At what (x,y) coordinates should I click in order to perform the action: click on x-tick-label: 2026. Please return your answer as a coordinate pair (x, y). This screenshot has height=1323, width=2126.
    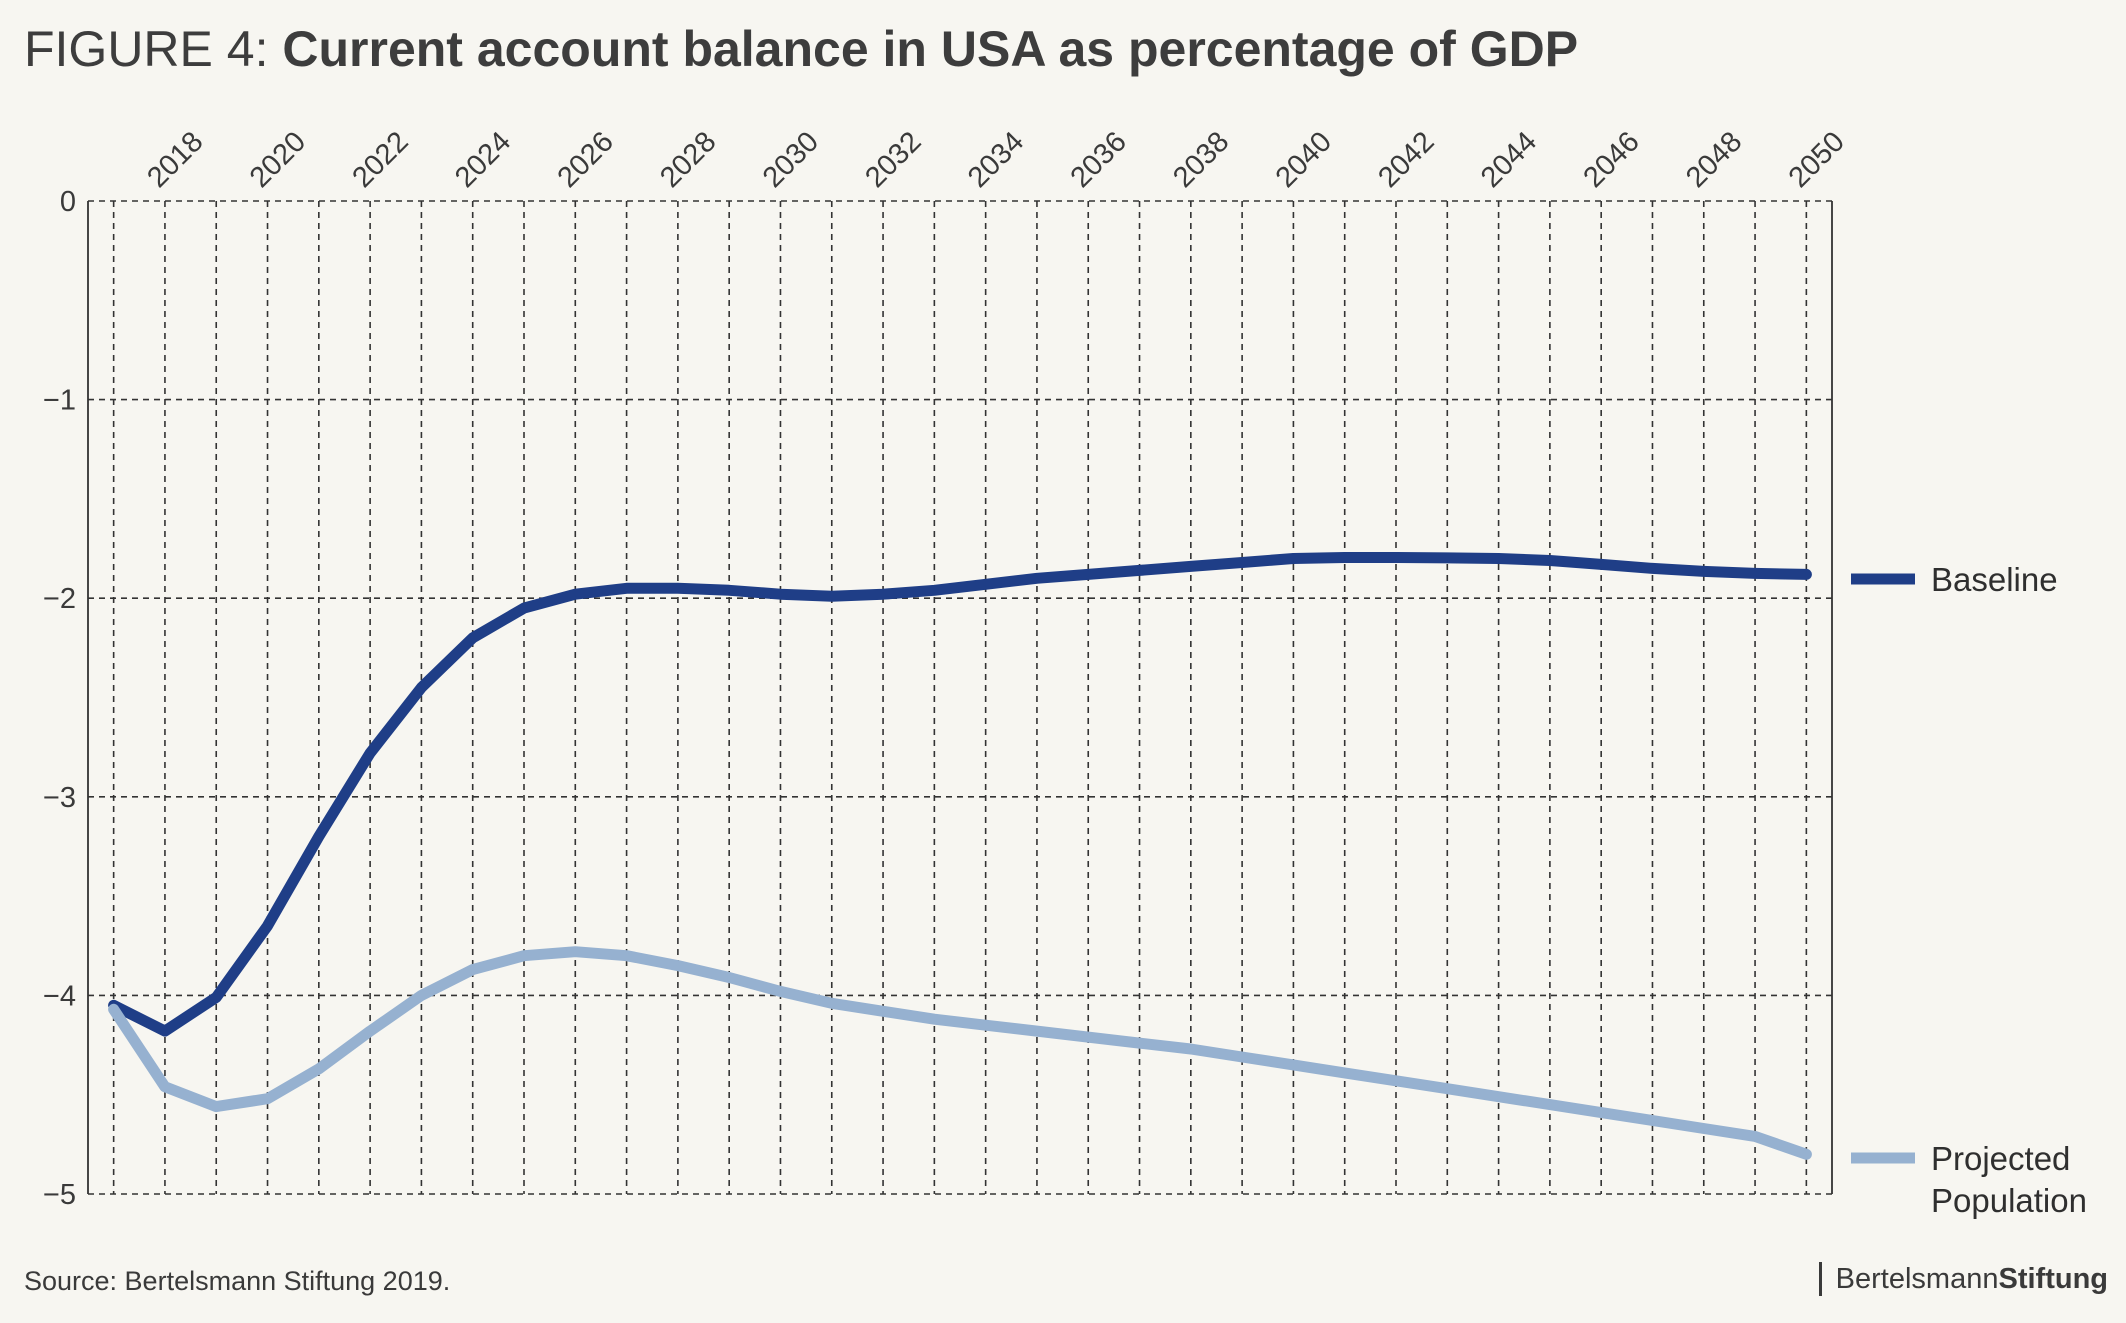
    Looking at the image, I should click on (586, 160).